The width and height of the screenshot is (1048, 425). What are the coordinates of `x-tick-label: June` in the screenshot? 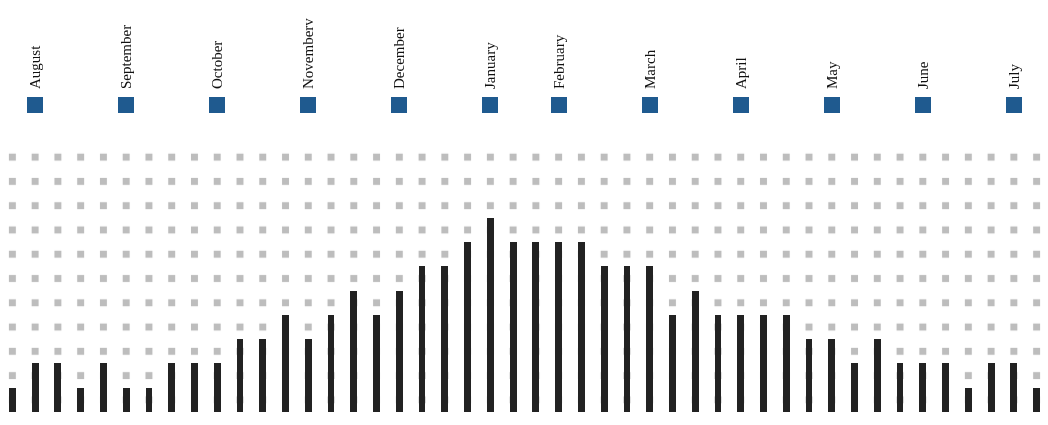 It's located at (922, 75).